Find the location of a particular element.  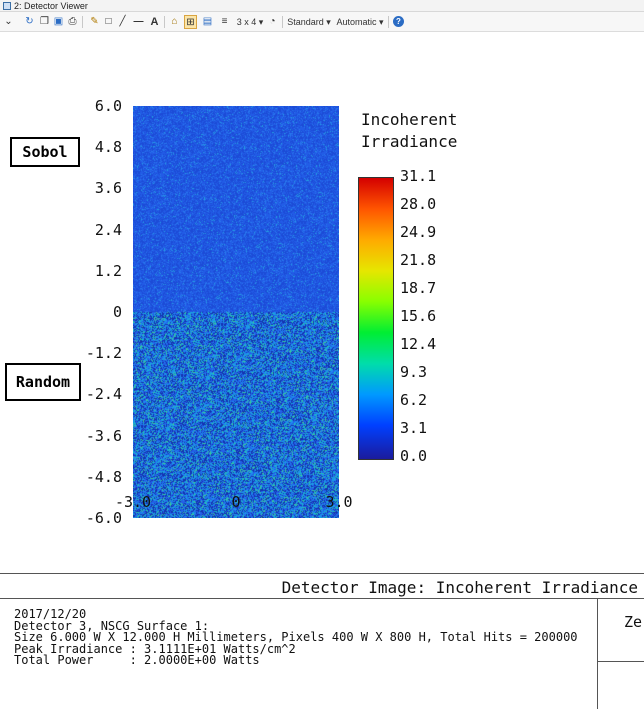

window-title: 2: Detector Viewer is located at coordinates (51, 6).